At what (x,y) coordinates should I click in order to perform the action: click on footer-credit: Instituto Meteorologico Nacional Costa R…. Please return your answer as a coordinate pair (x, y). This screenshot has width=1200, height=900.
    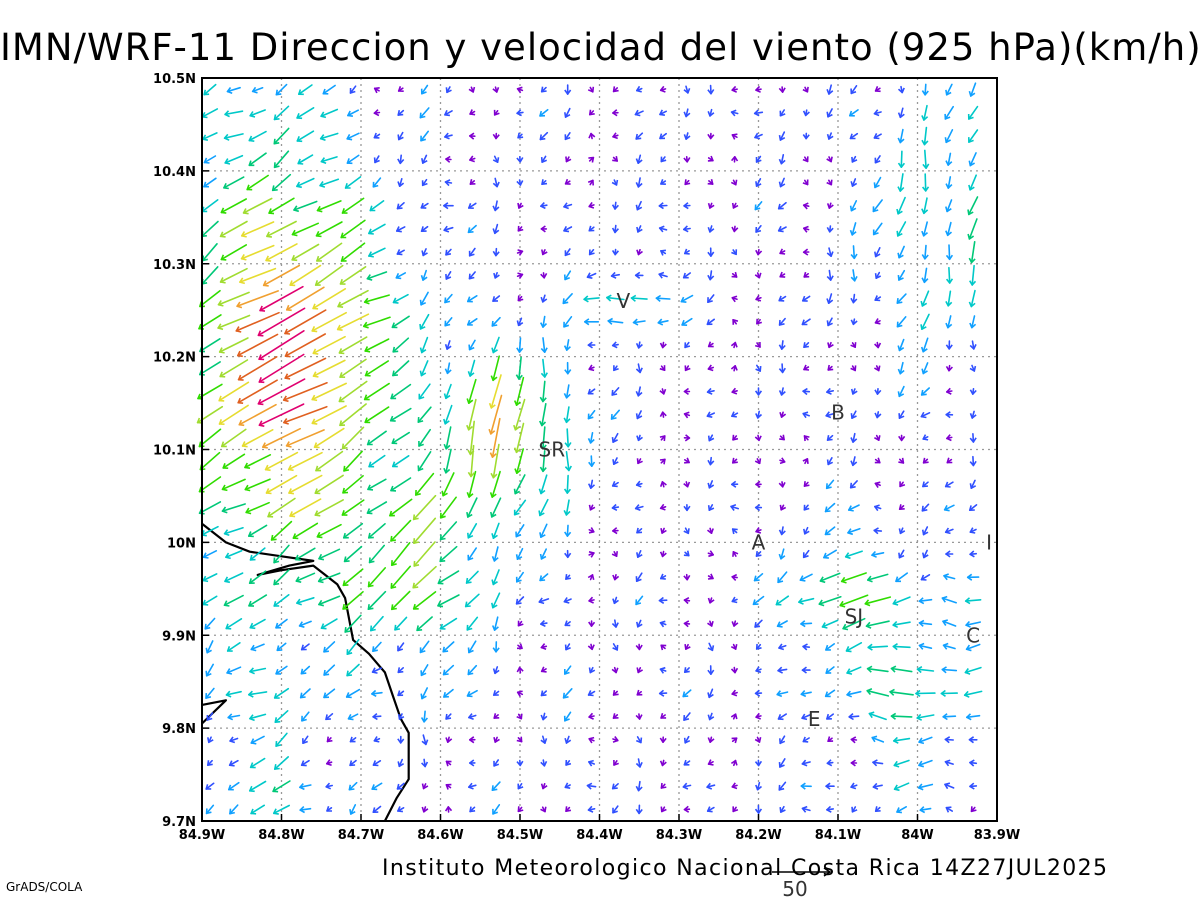
    Looking at the image, I should click on (745, 868).